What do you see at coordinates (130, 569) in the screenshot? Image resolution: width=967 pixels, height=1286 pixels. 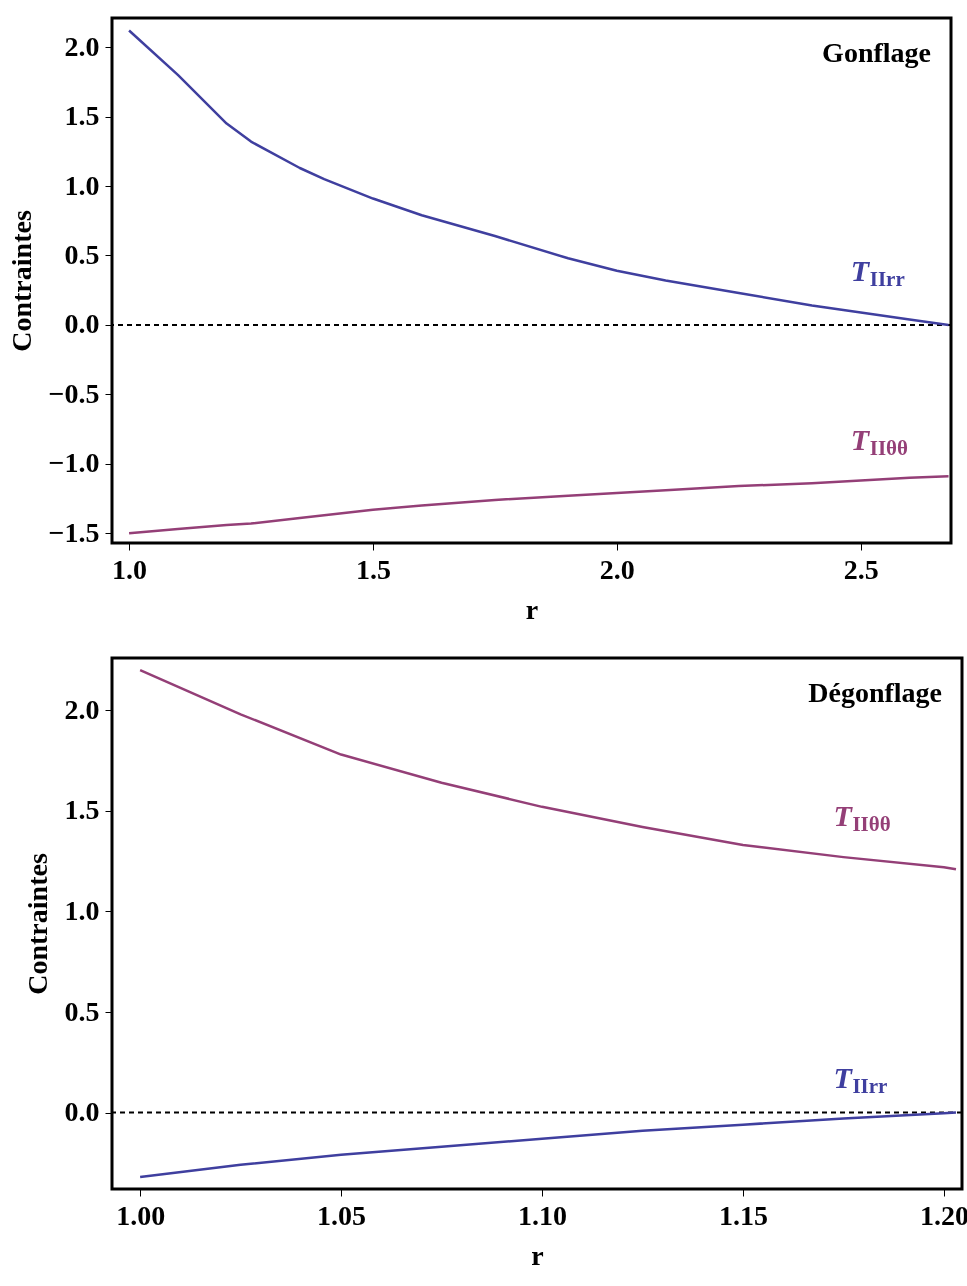 I see `x-tick-label: 1.0` at bounding box center [130, 569].